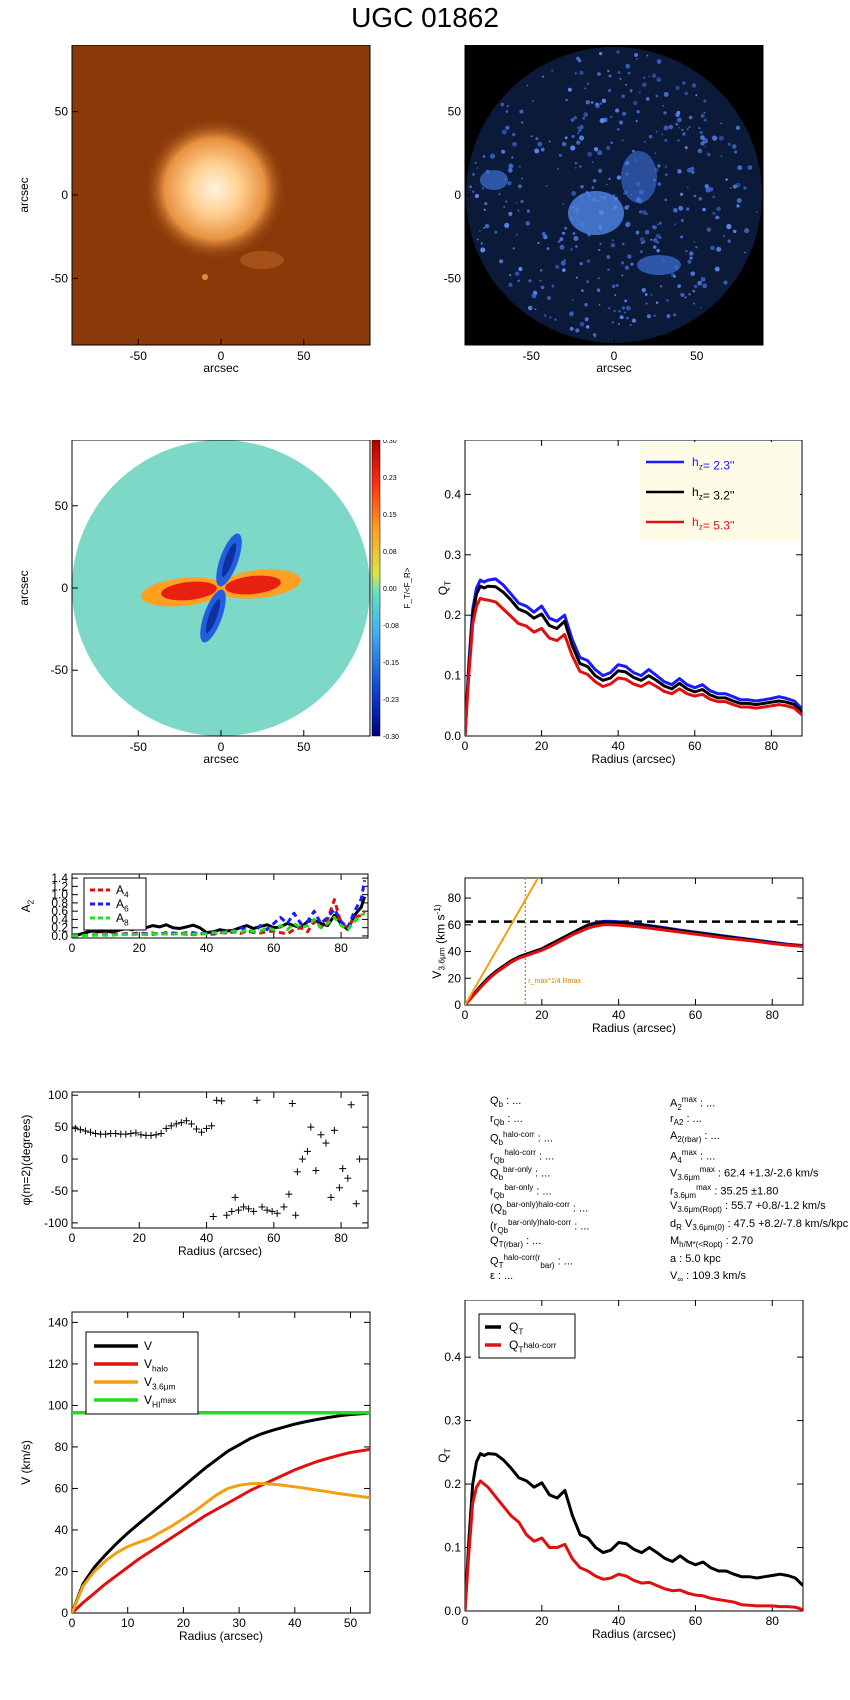 This screenshot has width=850, height=1700. What do you see at coordinates (27, 905) in the screenshot?
I see `y-axis-label-group: A2` at bounding box center [27, 905].